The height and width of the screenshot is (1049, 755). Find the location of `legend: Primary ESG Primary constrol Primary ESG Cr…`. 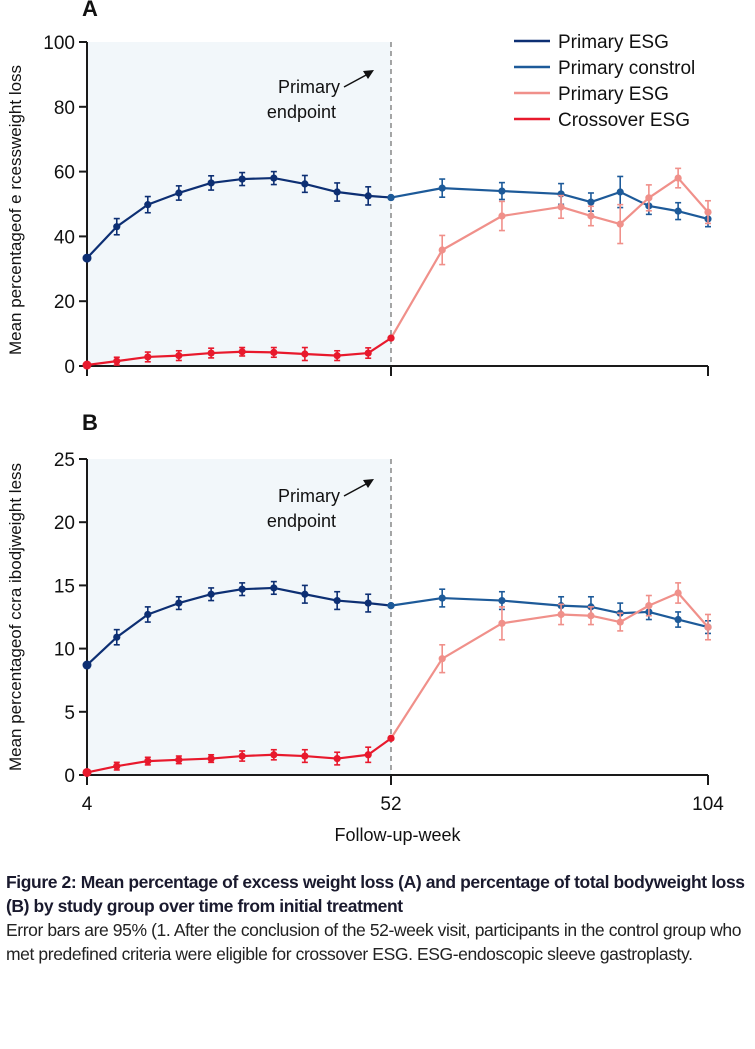

legend: Primary ESG Primary constrol Primary ESG Cr… is located at coordinates (604, 81).